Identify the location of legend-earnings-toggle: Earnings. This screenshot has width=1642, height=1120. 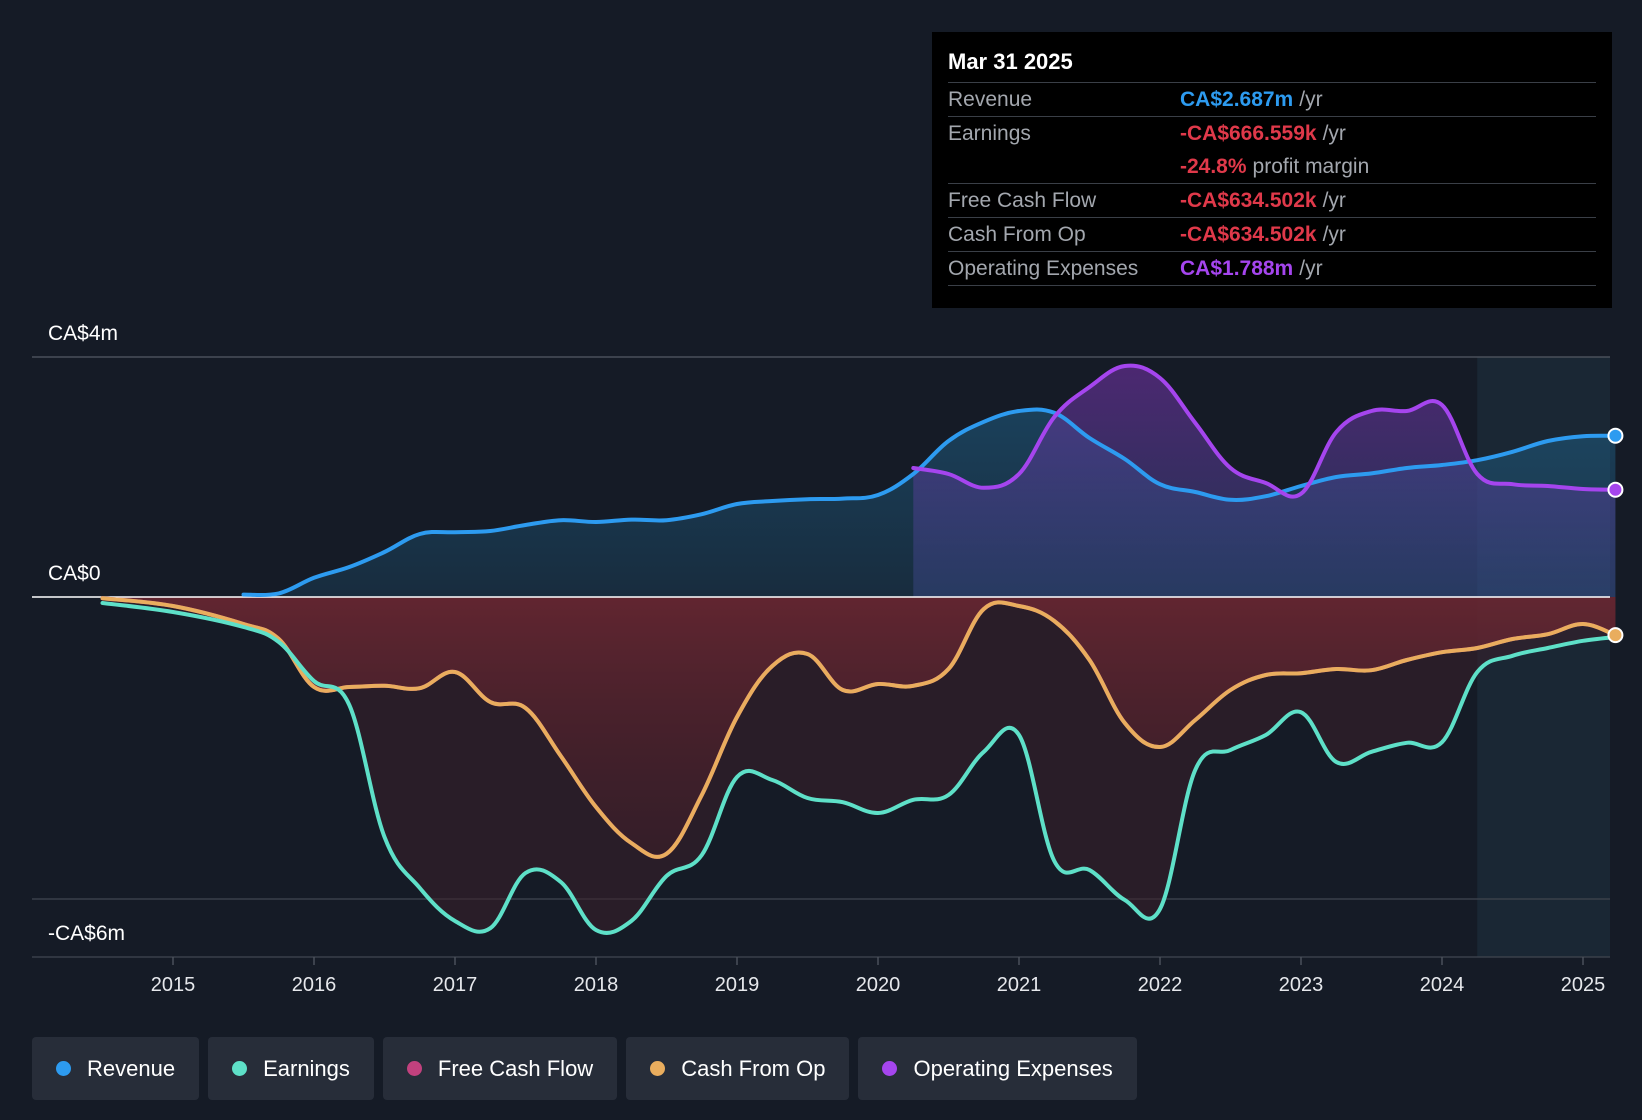
(291, 1068).